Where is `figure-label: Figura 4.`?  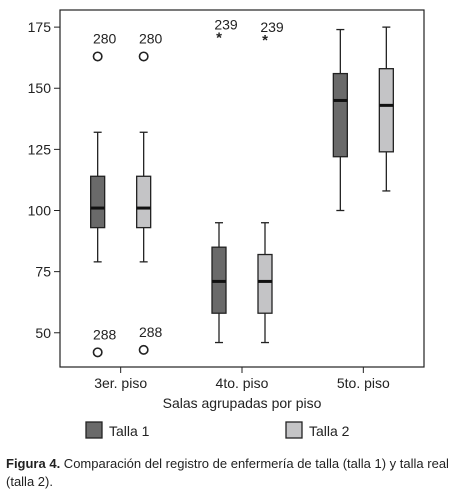
figure-label: Figura 4. is located at coordinates (33, 463).